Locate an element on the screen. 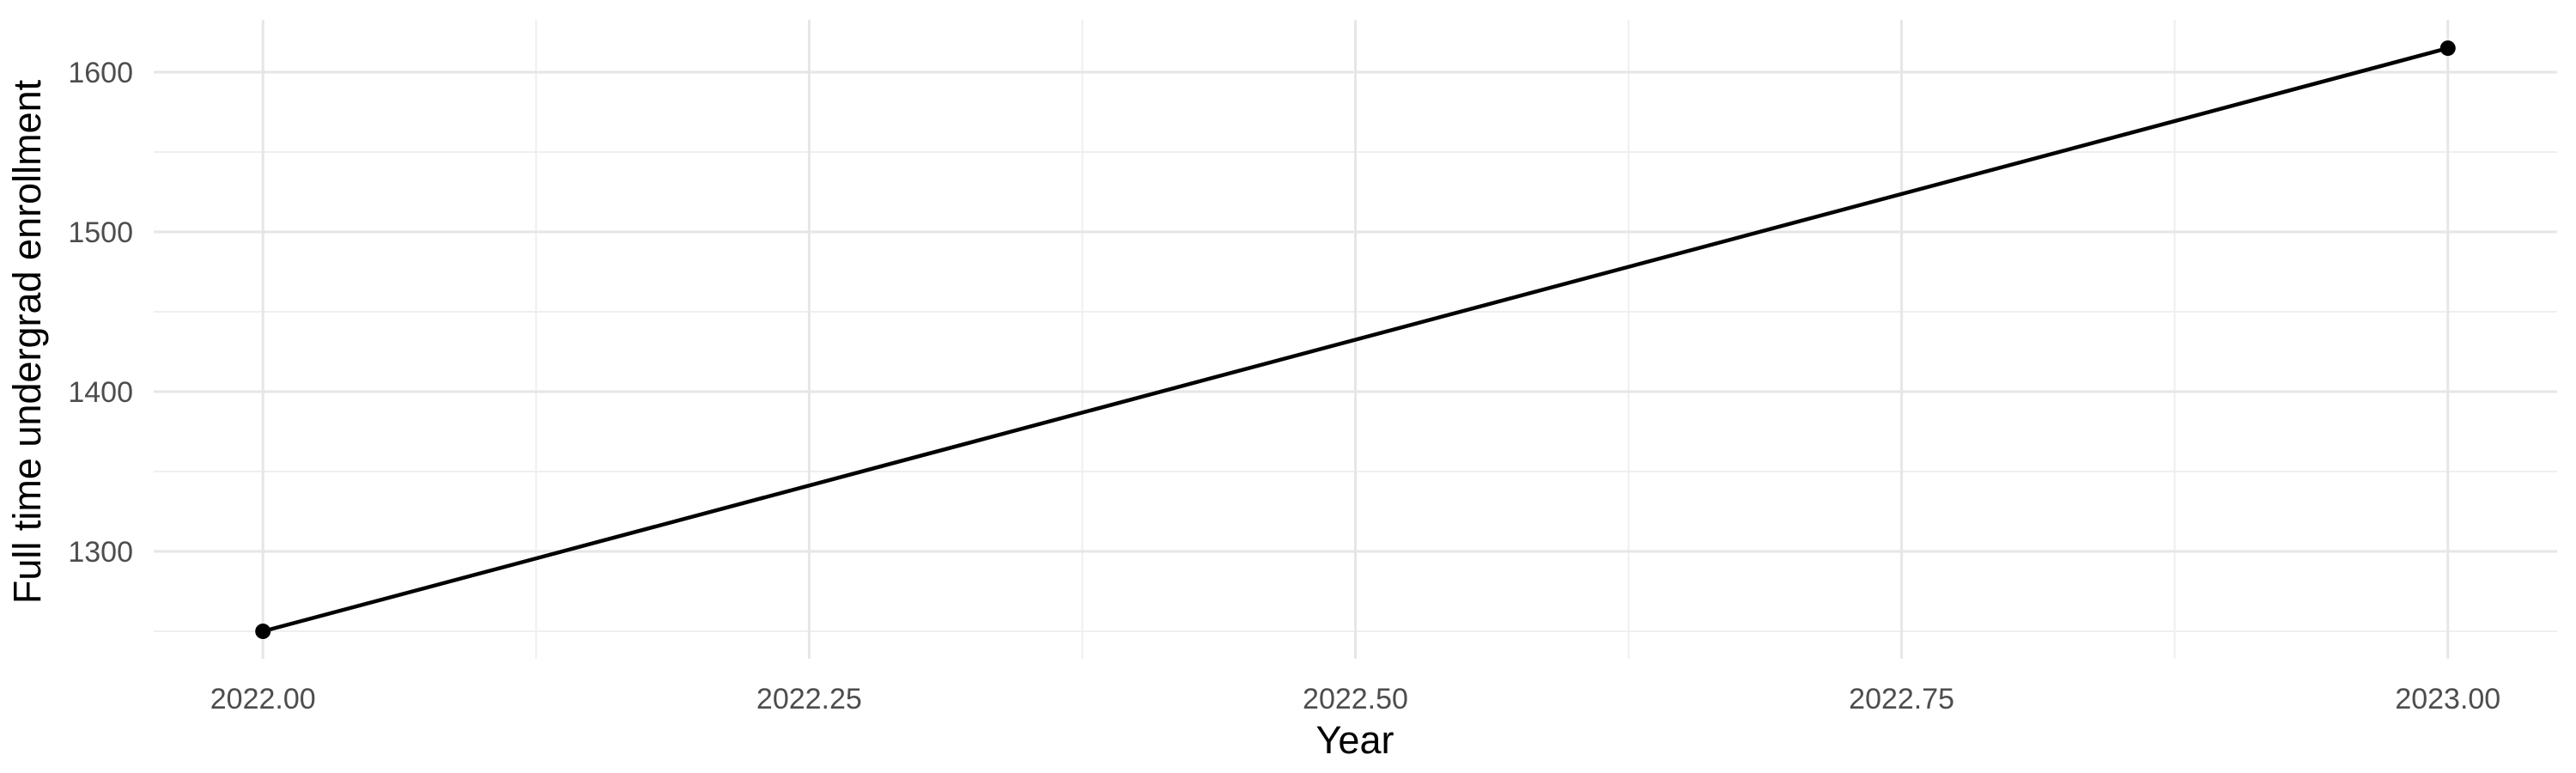 The width and height of the screenshot is (2576, 773). x-tick-label: 2022.50 is located at coordinates (1356, 699).